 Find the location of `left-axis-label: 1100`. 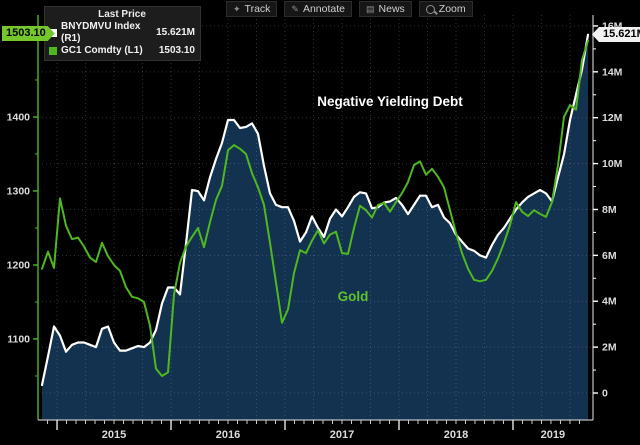

left-axis-label: 1100 is located at coordinates (18, 339).